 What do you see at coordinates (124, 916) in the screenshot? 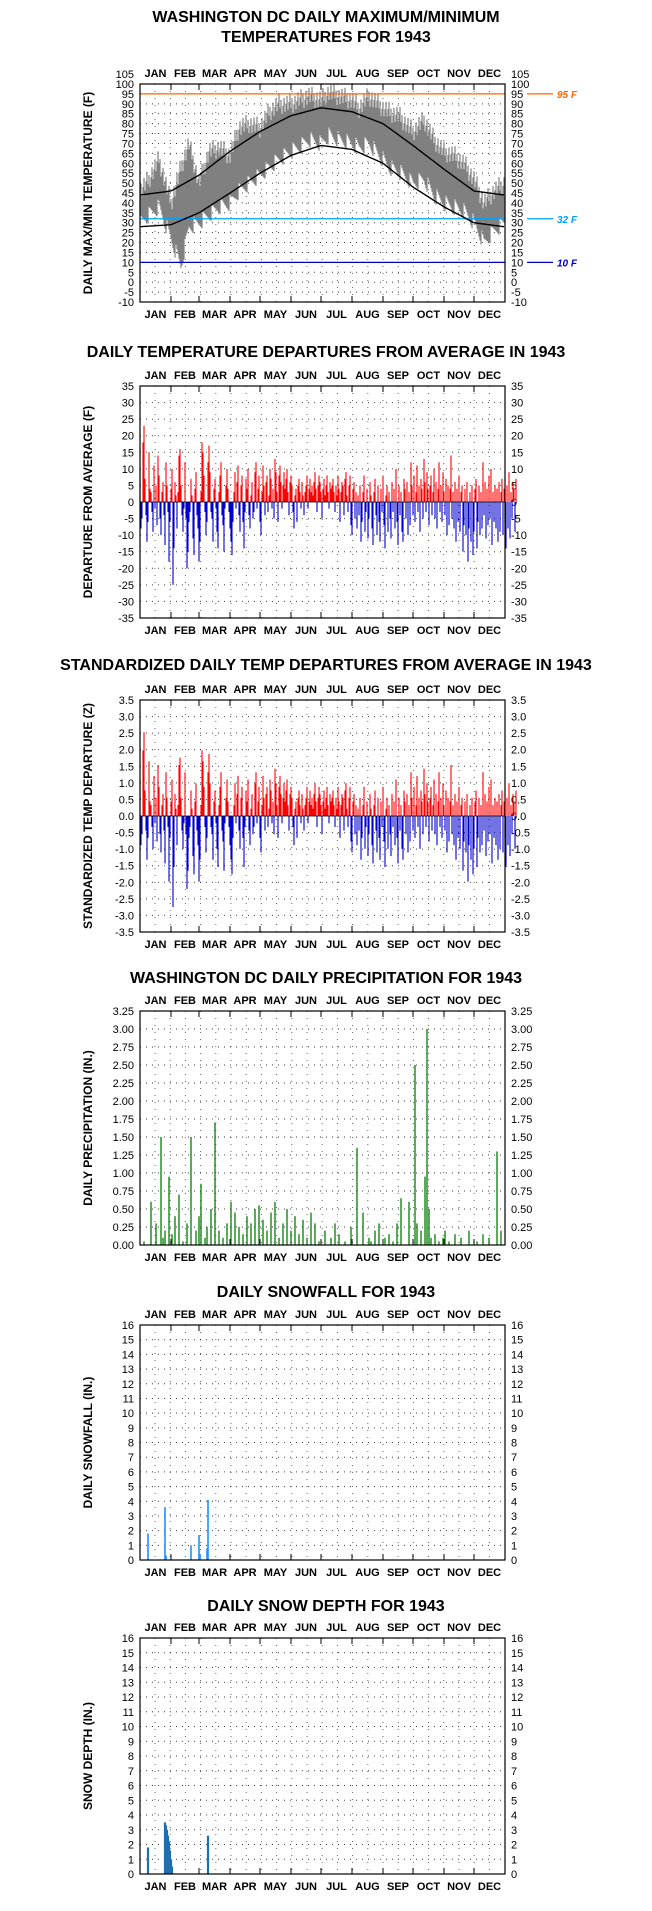
I see `std_departures-ytick-left: -3.0` at bounding box center [124, 916].